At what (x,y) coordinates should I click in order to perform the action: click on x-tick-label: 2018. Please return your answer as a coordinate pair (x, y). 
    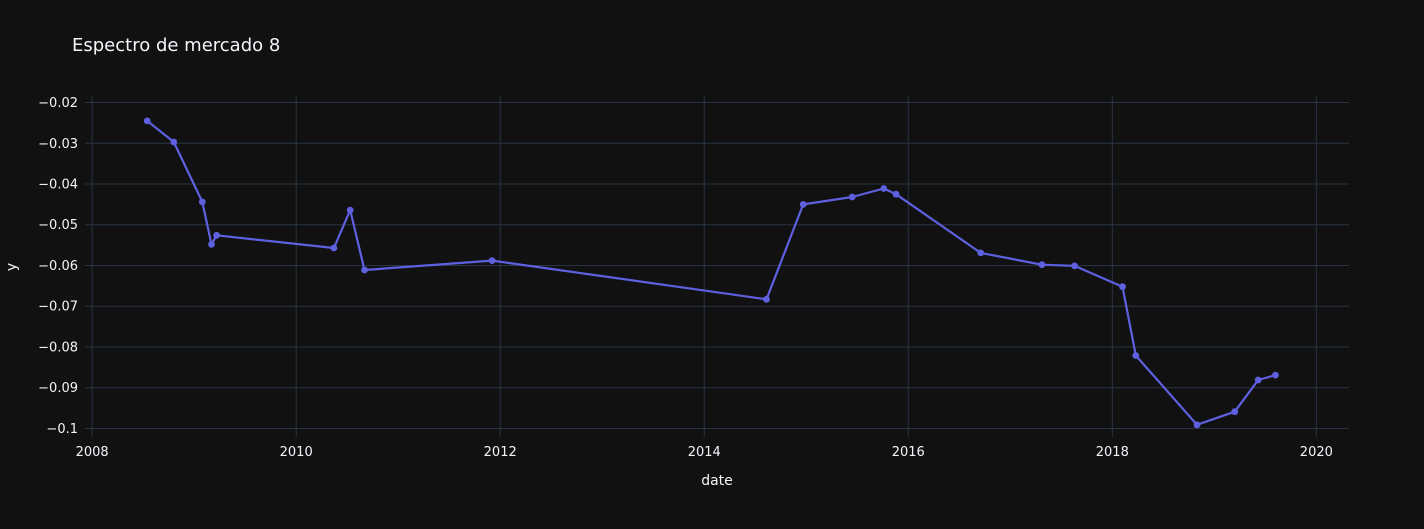
    Looking at the image, I should click on (1112, 452).